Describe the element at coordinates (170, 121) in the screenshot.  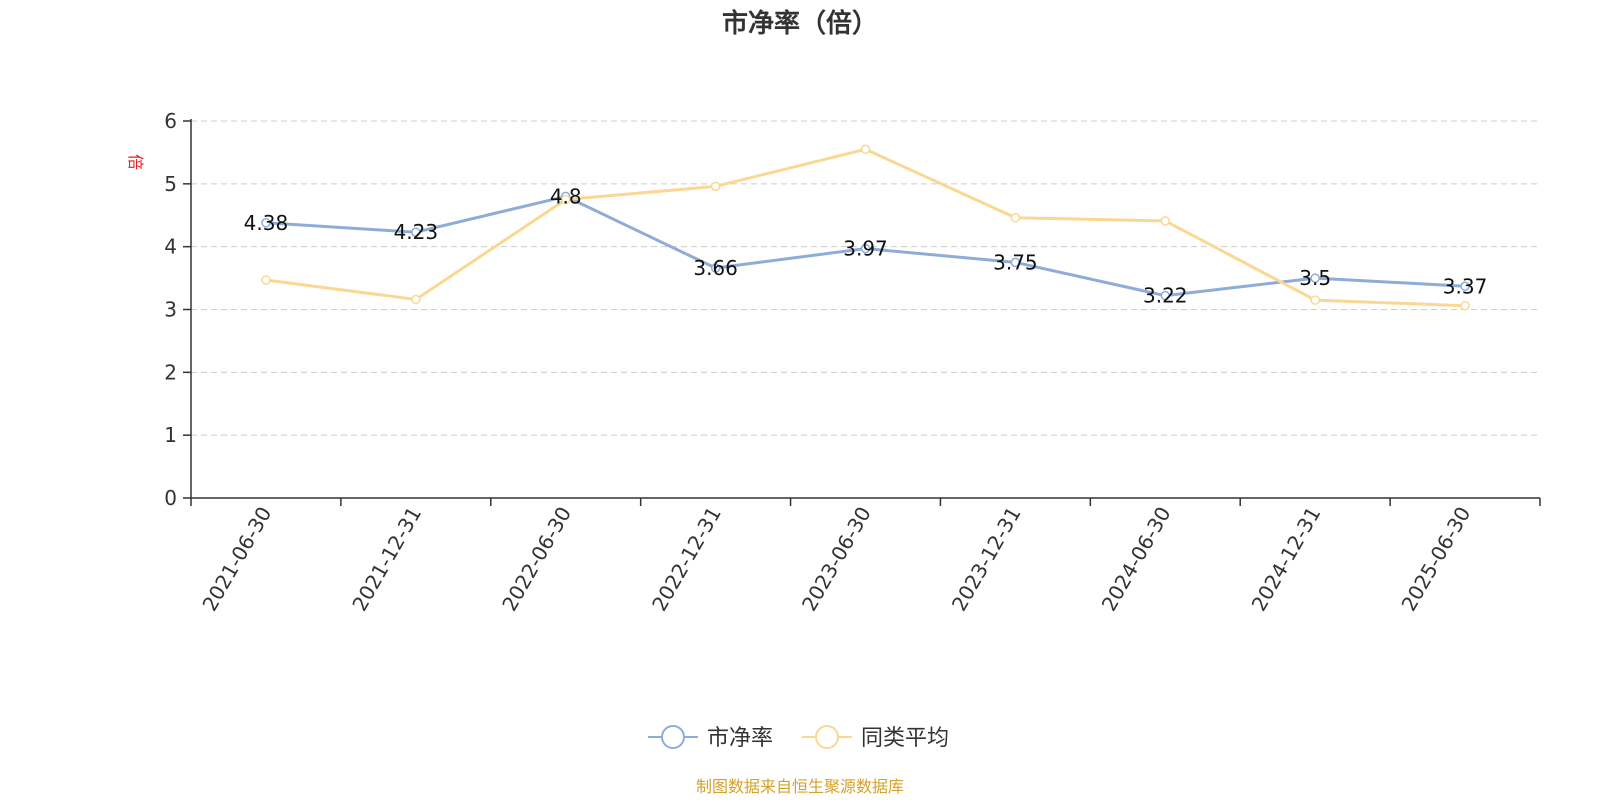
I see `y-tick-label-6: 6` at that location.